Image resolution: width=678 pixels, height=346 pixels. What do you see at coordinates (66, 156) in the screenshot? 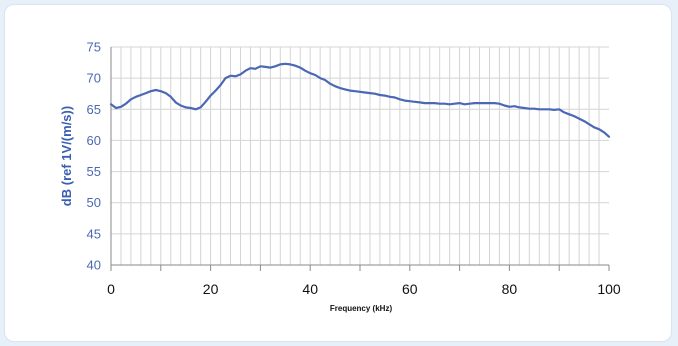
I see `y-axis-label: dB (ref 1V/(m/s))` at bounding box center [66, 156].